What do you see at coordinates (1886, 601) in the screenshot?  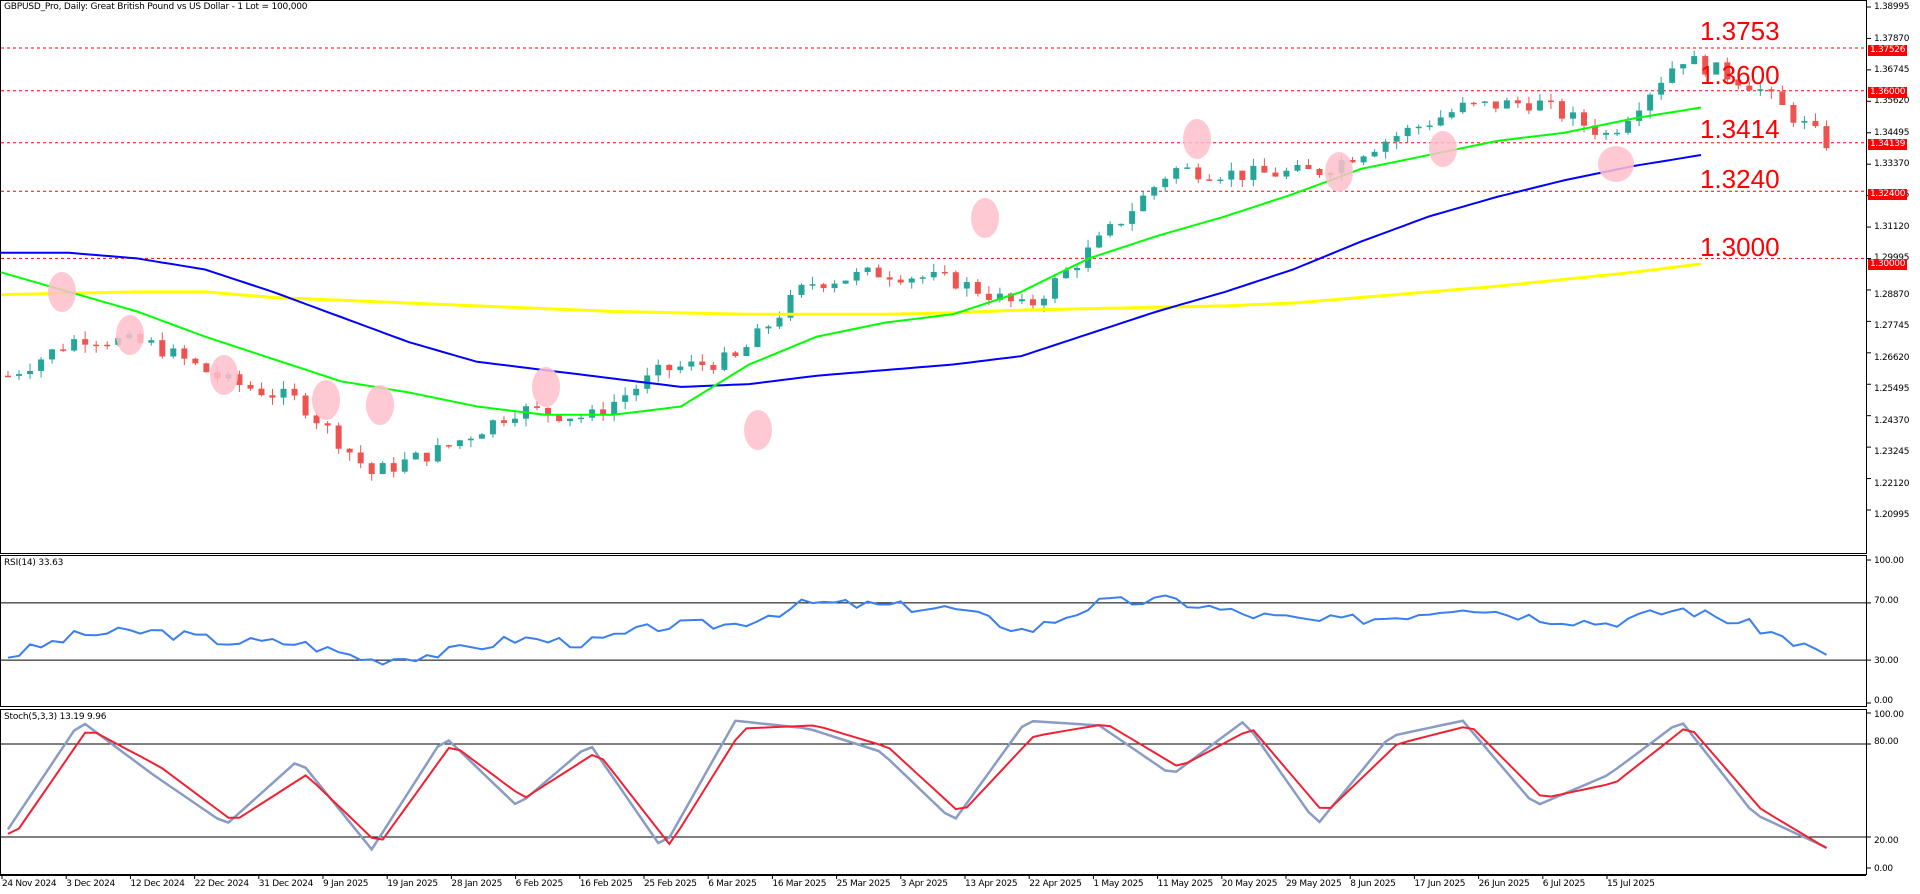 I see `rsi-tick: 70.00` at bounding box center [1886, 601].